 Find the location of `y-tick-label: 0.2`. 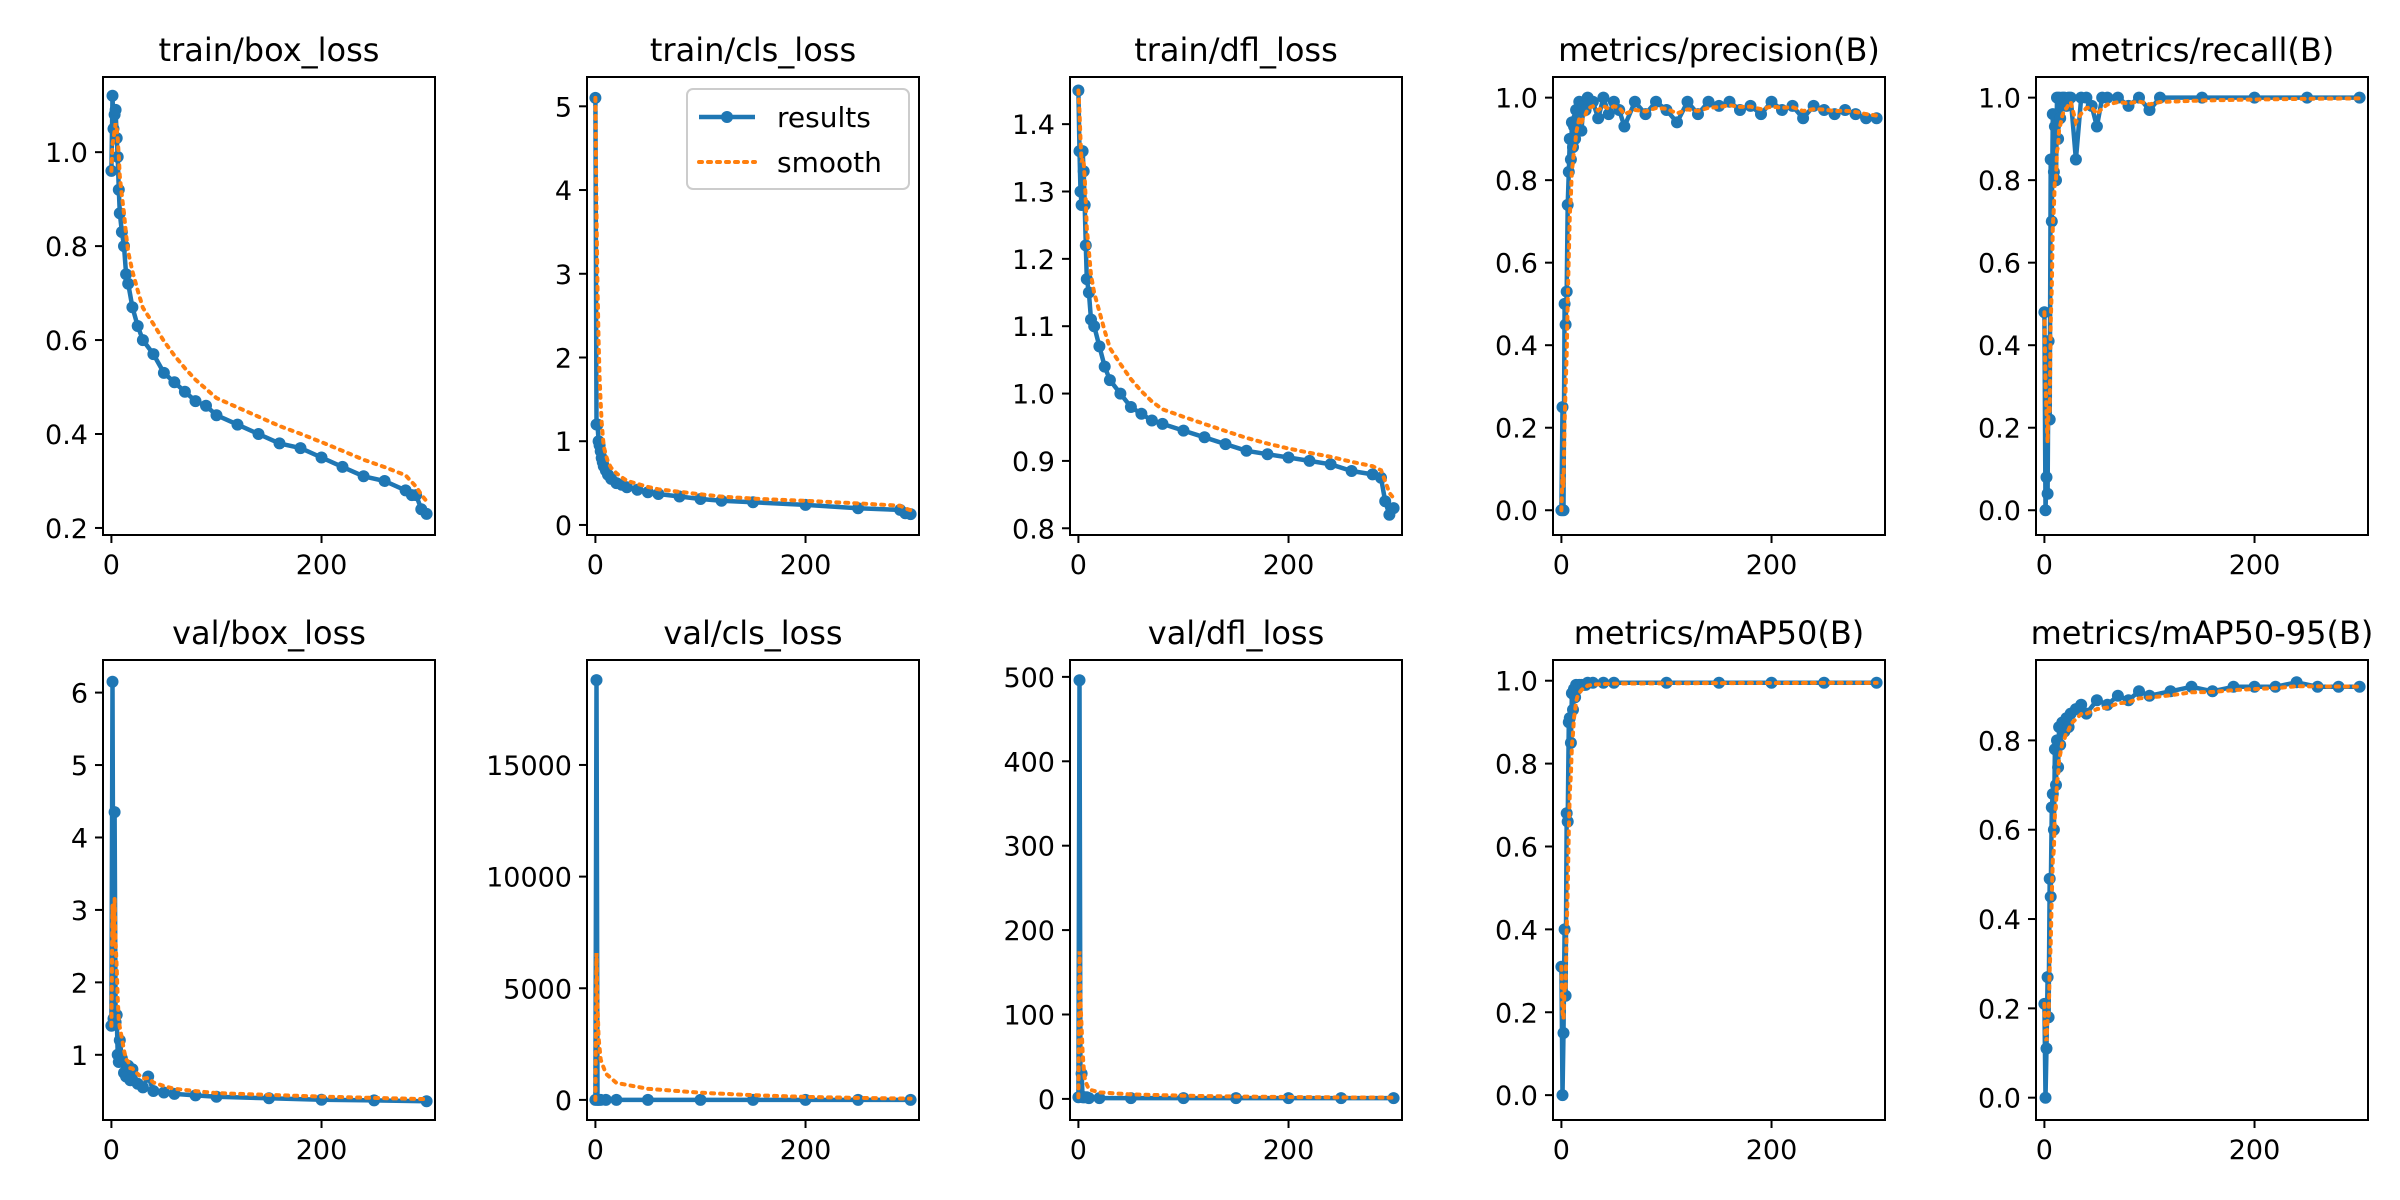

y-tick-label: 0.2 is located at coordinates (1999, 1009).